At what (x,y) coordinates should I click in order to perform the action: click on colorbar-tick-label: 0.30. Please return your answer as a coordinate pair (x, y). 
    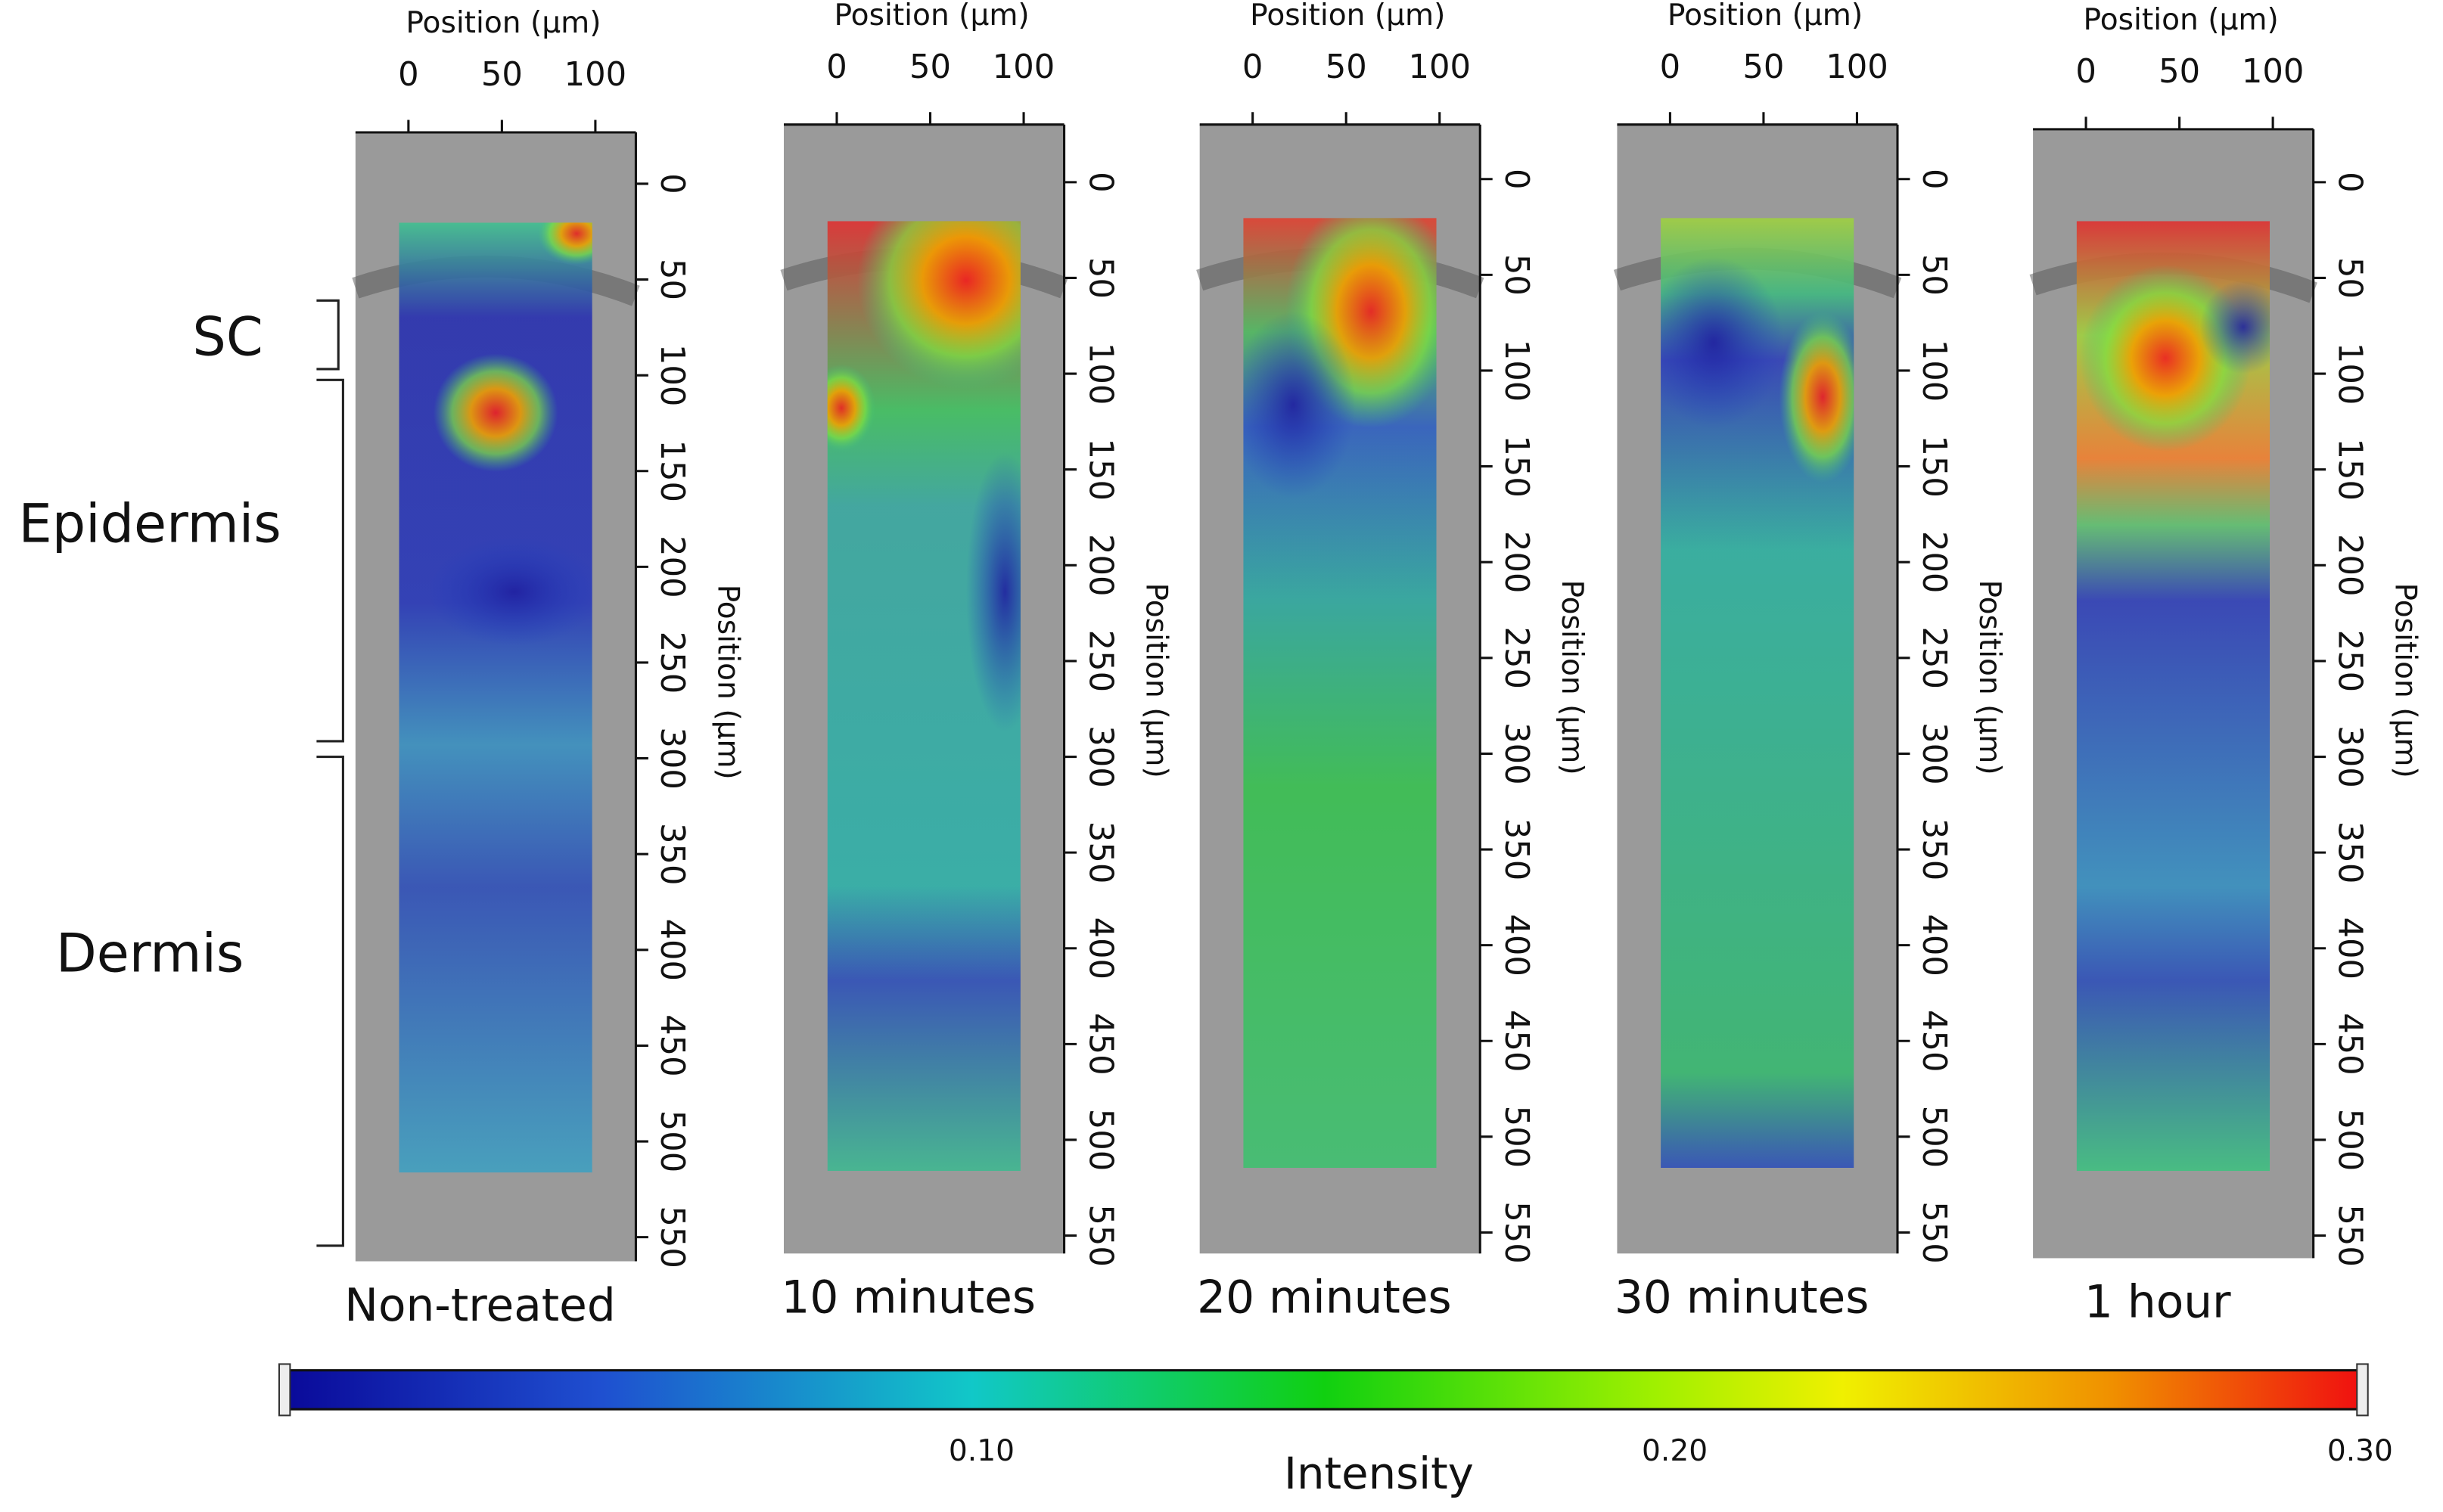
    Looking at the image, I should click on (2360, 1451).